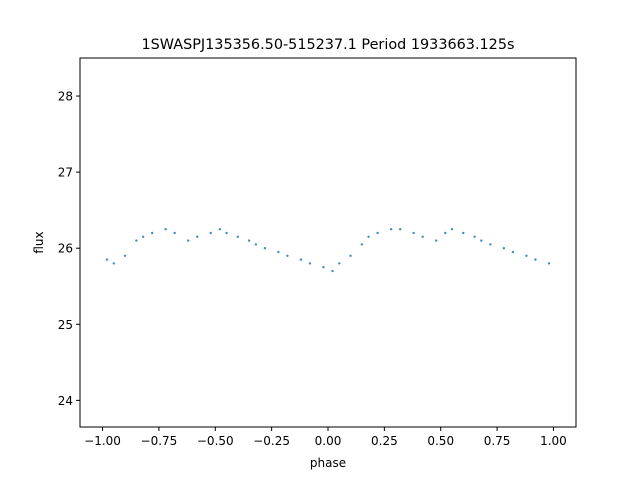  I want to click on x-tick-label: 0.00, so click(328, 441).